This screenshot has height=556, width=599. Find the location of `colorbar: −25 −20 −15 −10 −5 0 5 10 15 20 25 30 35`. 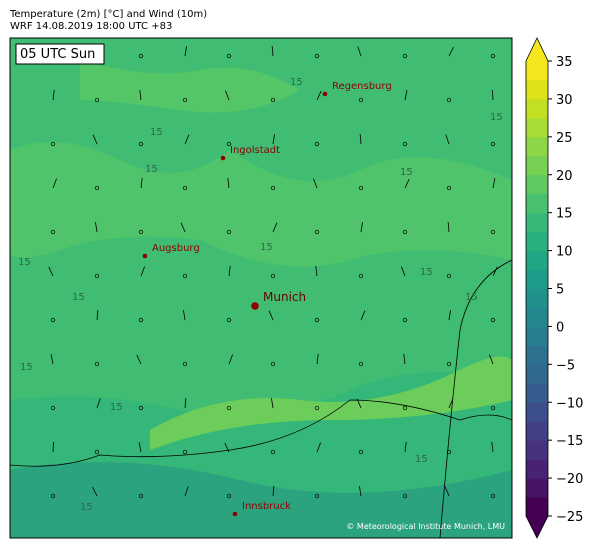

colorbar: −25 −20 −15 −10 −5 0 5 10 15 20 25 30 35 is located at coordinates (554, 288).